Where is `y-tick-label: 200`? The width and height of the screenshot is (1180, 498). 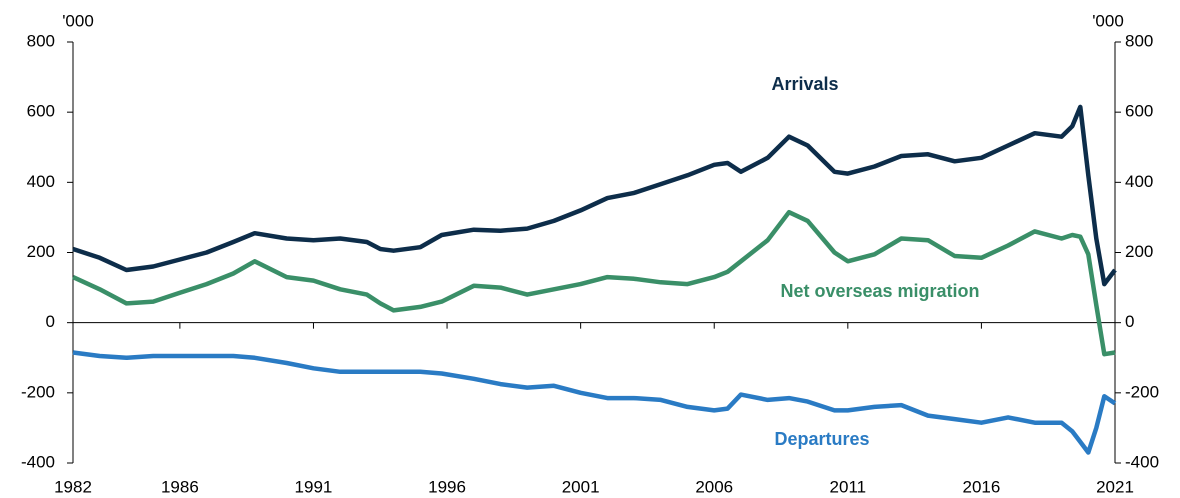 y-tick-label: 200 is located at coordinates (41, 251).